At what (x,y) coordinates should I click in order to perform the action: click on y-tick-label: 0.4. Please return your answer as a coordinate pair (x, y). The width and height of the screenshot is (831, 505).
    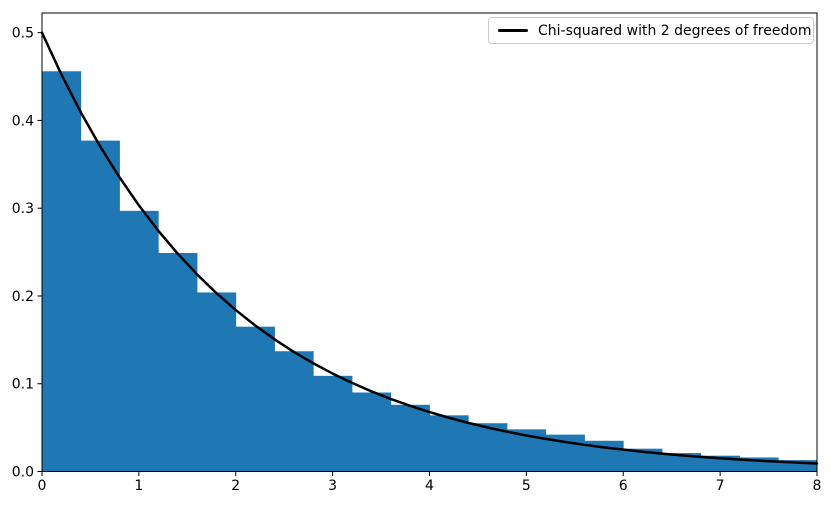
    Looking at the image, I should click on (23, 121).